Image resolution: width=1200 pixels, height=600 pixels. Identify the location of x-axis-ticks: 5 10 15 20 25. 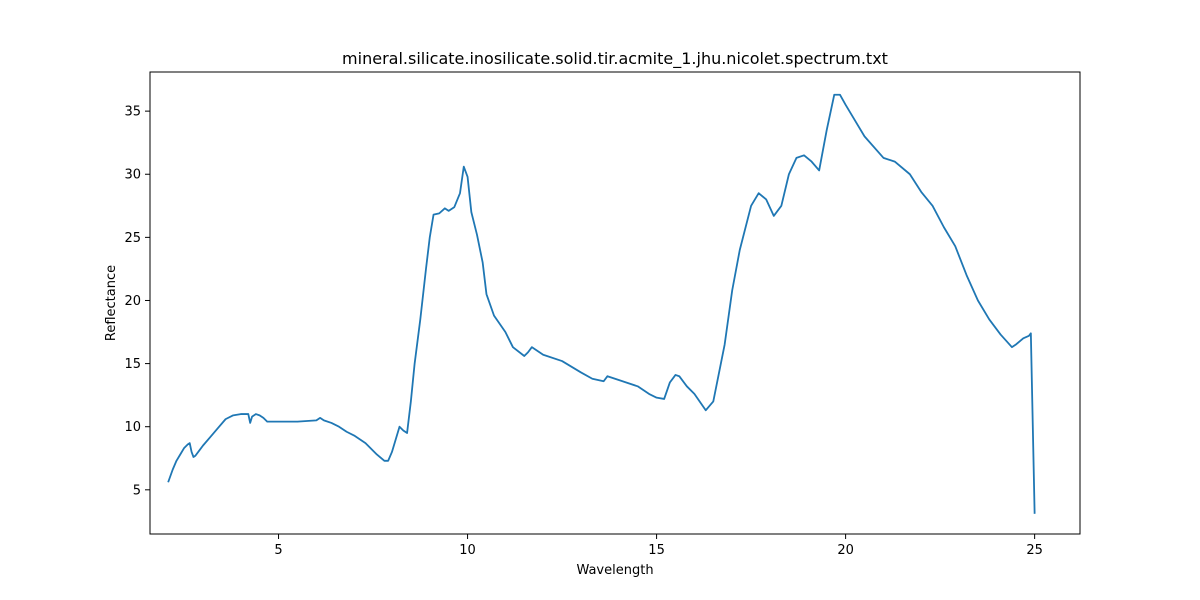
(658, 546).